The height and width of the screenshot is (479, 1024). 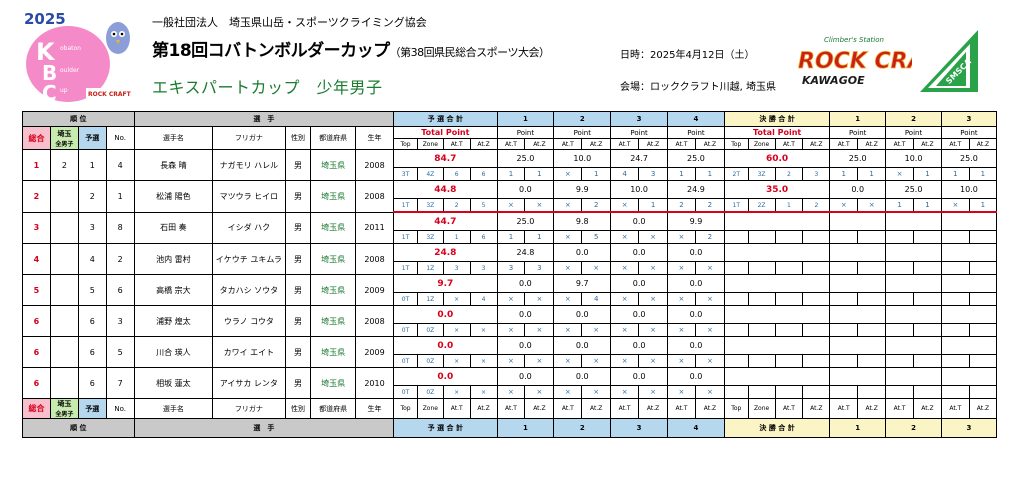 What do you see at coordinates (969, 189) in the screenshot?
I see `final-point-cell: 10.0` at bounding box center [969, 189].